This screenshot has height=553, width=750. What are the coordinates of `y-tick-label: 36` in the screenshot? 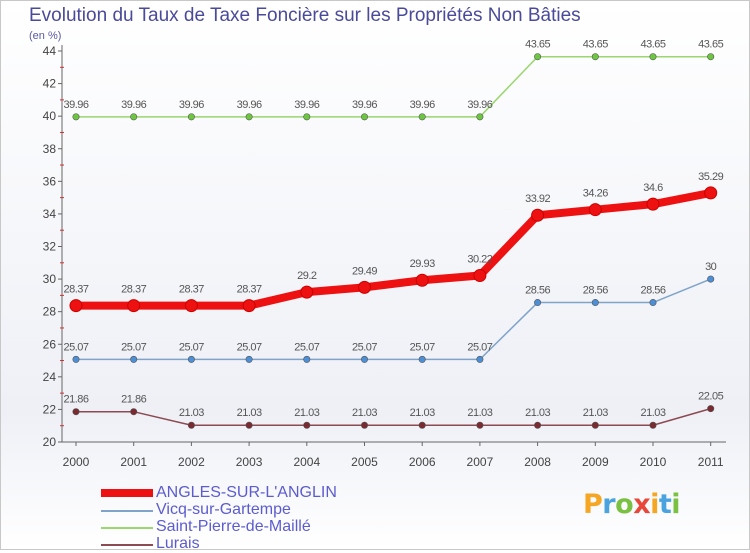 It's located at (50, 181).